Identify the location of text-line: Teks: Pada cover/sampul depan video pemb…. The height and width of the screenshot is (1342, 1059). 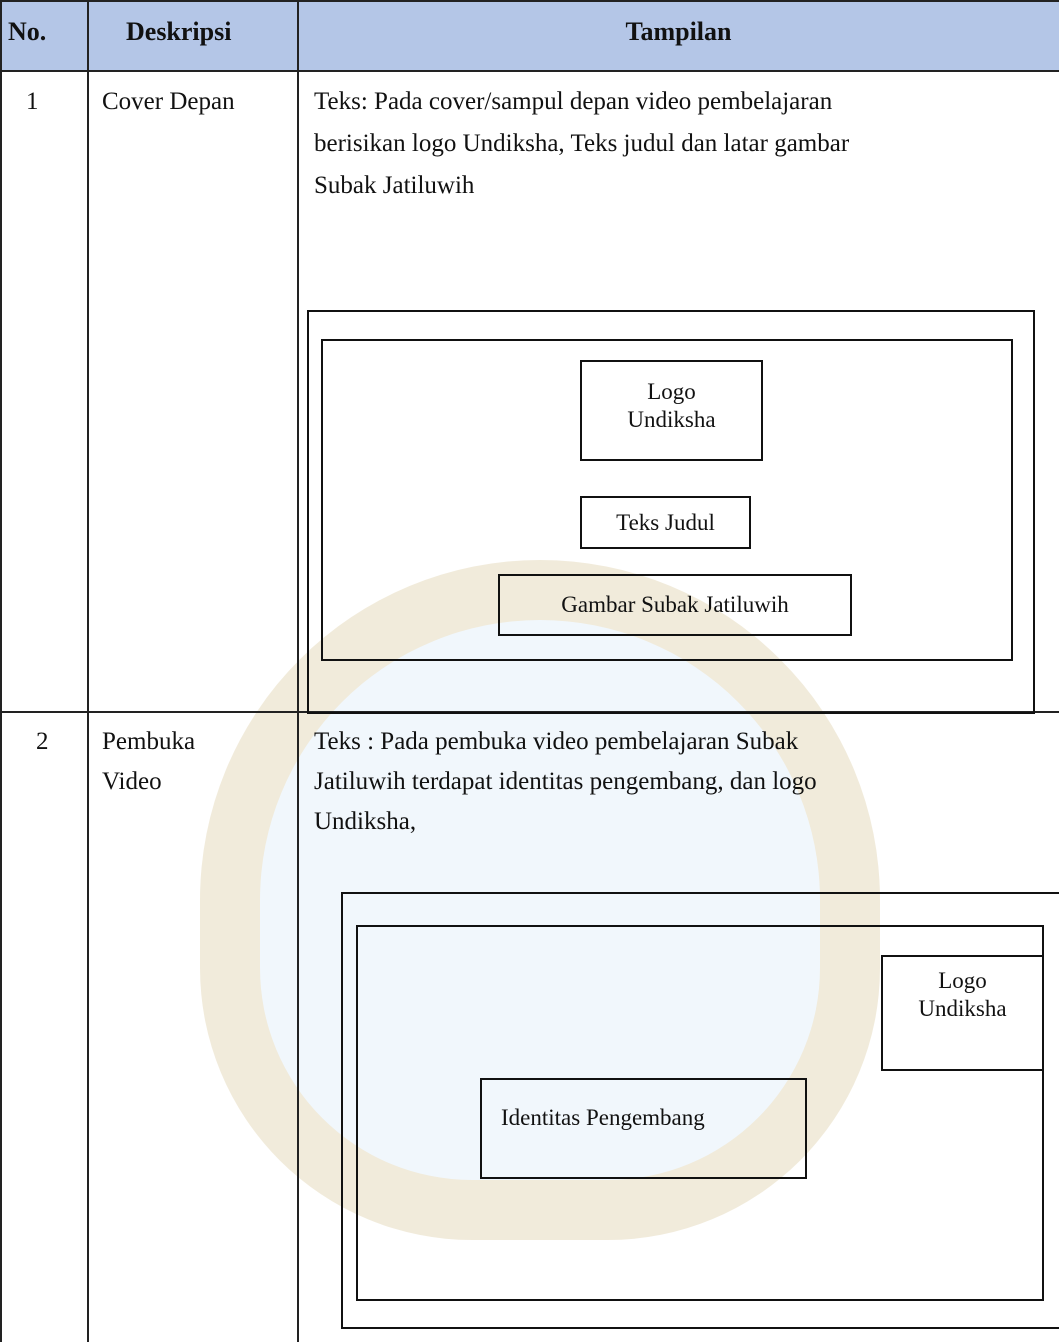
(573, 101).